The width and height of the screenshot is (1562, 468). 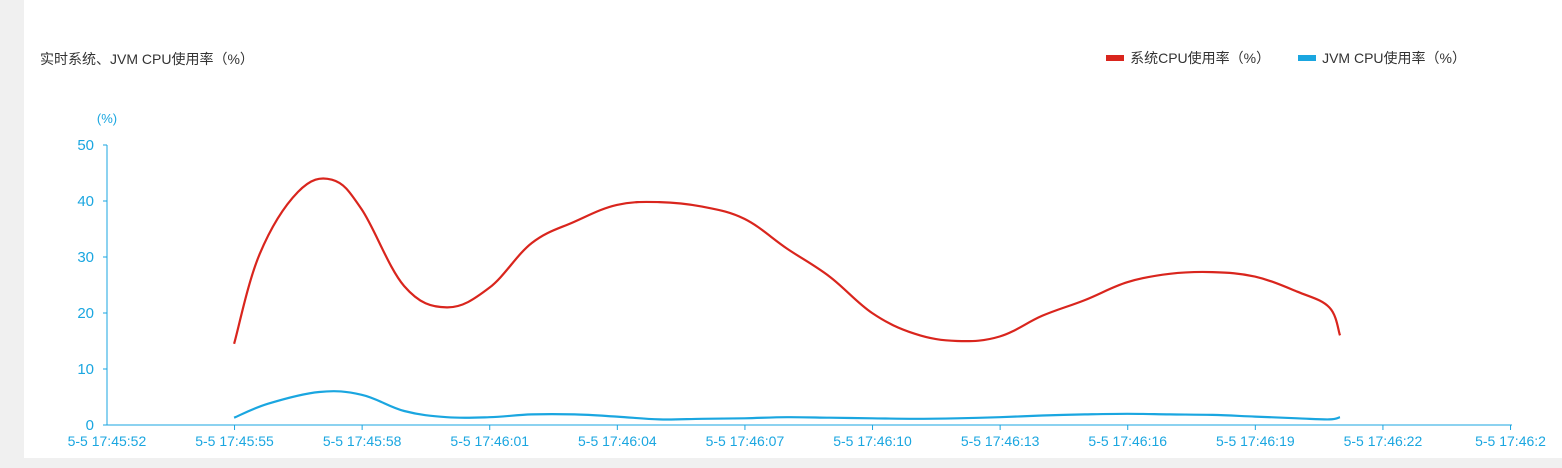 What do you see at coordinates (107, 441) in the screenshot?
I see `x-tick-label: 5-5 17:45:52` at bounding box center [107, 441].